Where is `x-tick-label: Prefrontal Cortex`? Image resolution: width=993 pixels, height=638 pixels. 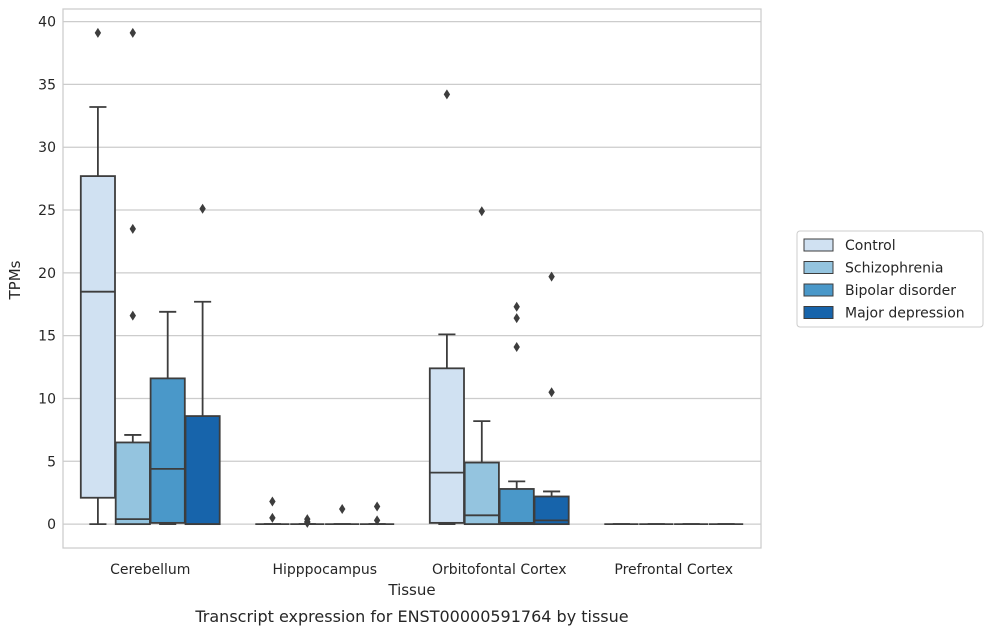
x-tick-label: Prefrontal Cortex is located at coordinates (673, 570).